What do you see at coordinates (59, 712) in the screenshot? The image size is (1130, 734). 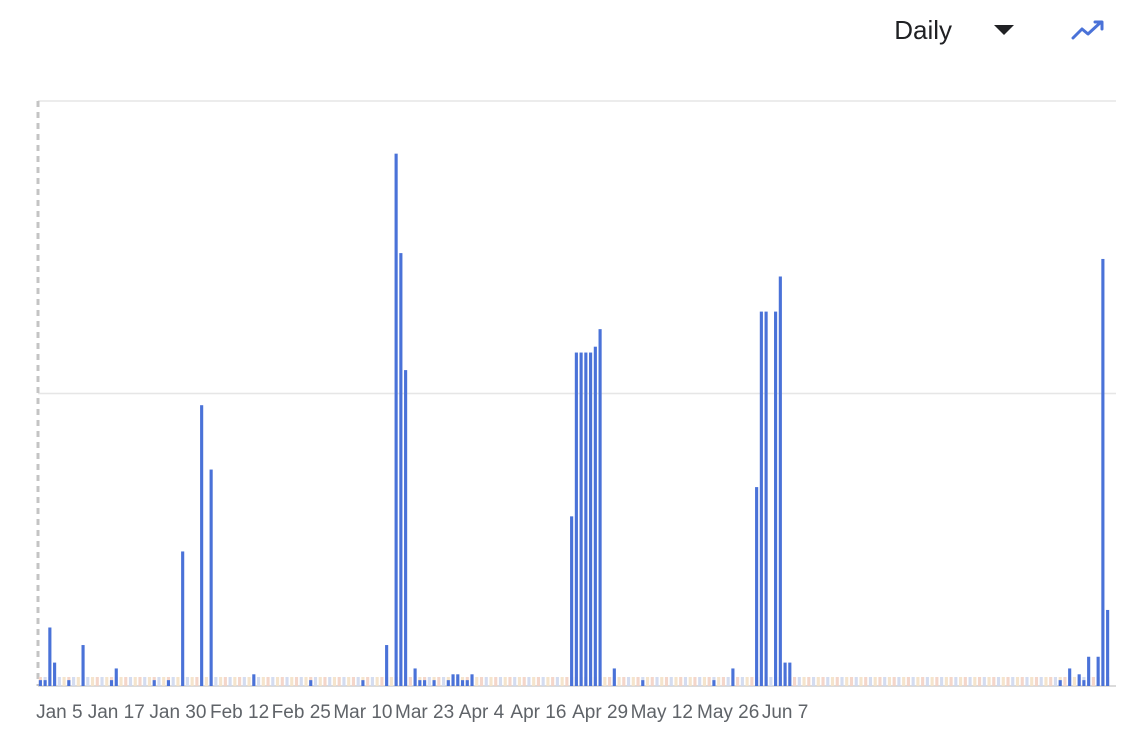 I see `x-tick-label: Jan 5` at bounding box center [59, 712].